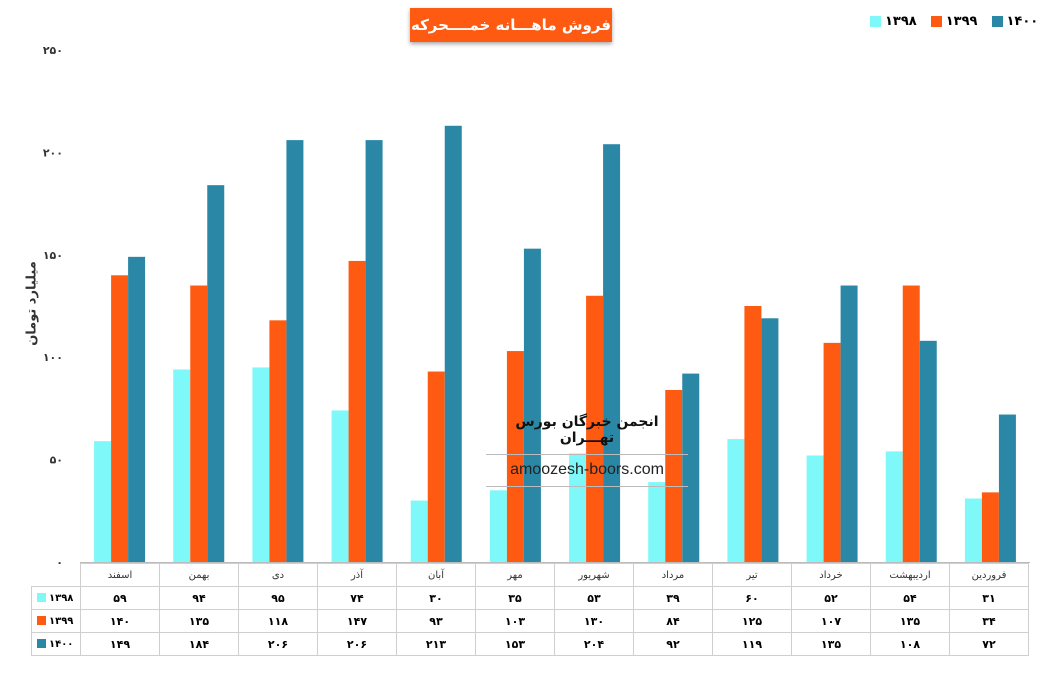 This screenshot has height=673, width=1045. What do you see at coordinates (511, 25) in the screenshot?
I see `chart-title: فروش ماهـــانه خمــــحرکه` at bounding box center [511, 25].